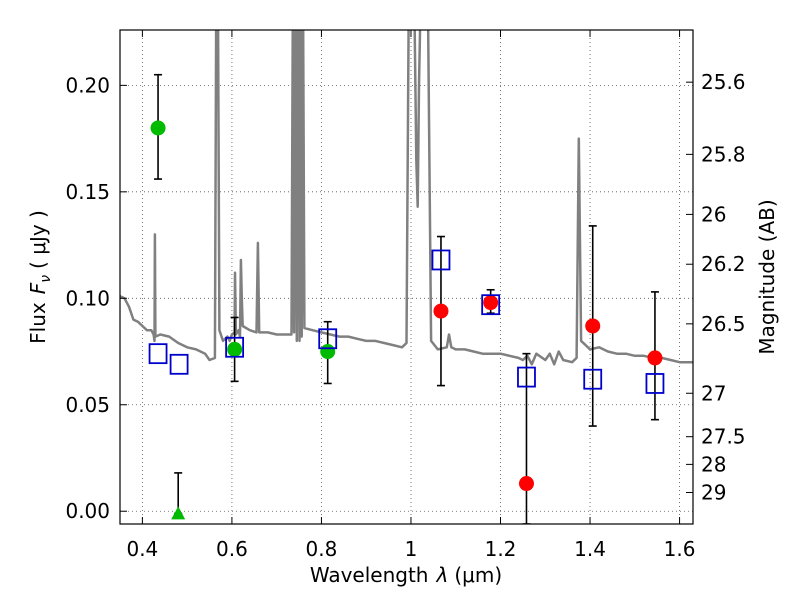 This screenshot has height=600, width=800. What do you see at coordinates (713, 214) in the screenshot?
I see `right-tick-label: 26` at bounding box center [713, 214].